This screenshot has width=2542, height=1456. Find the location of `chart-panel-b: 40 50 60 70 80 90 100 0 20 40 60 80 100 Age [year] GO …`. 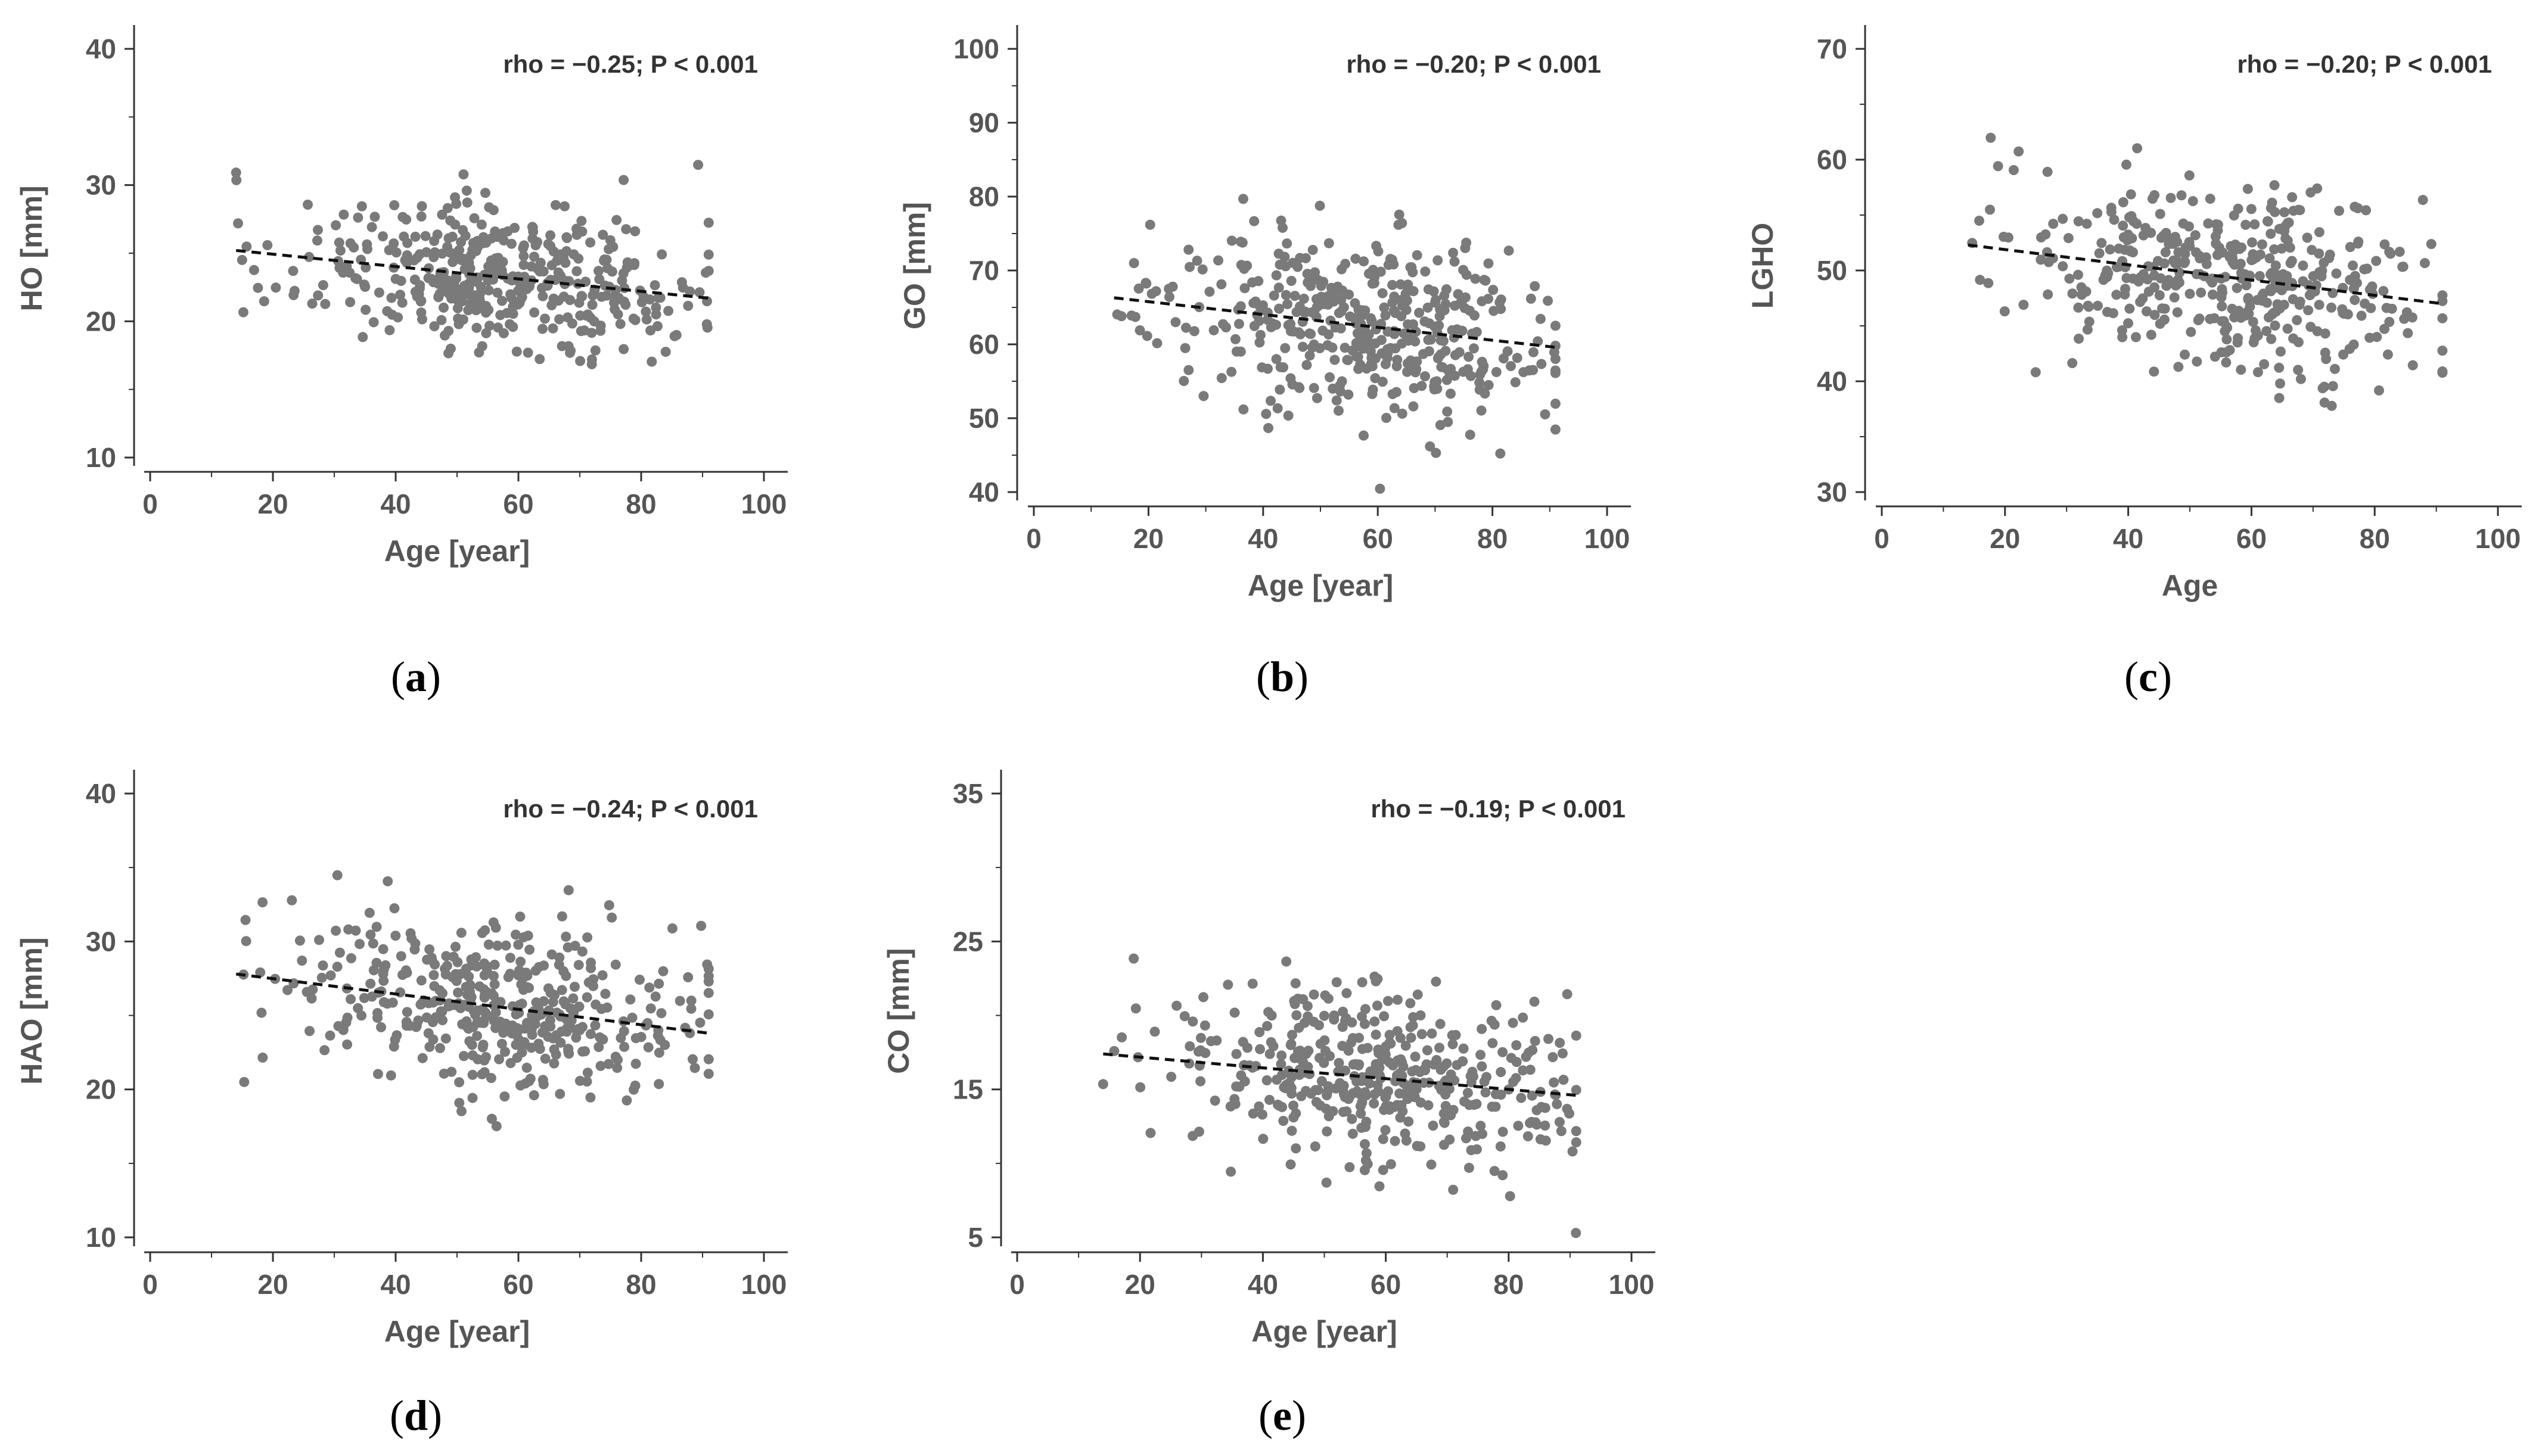

chart-panel-b: 40 50 60 70 80 90 100 0 20 40 60 80 100 Age [year] GO … is located at coordinates (1264, 363).